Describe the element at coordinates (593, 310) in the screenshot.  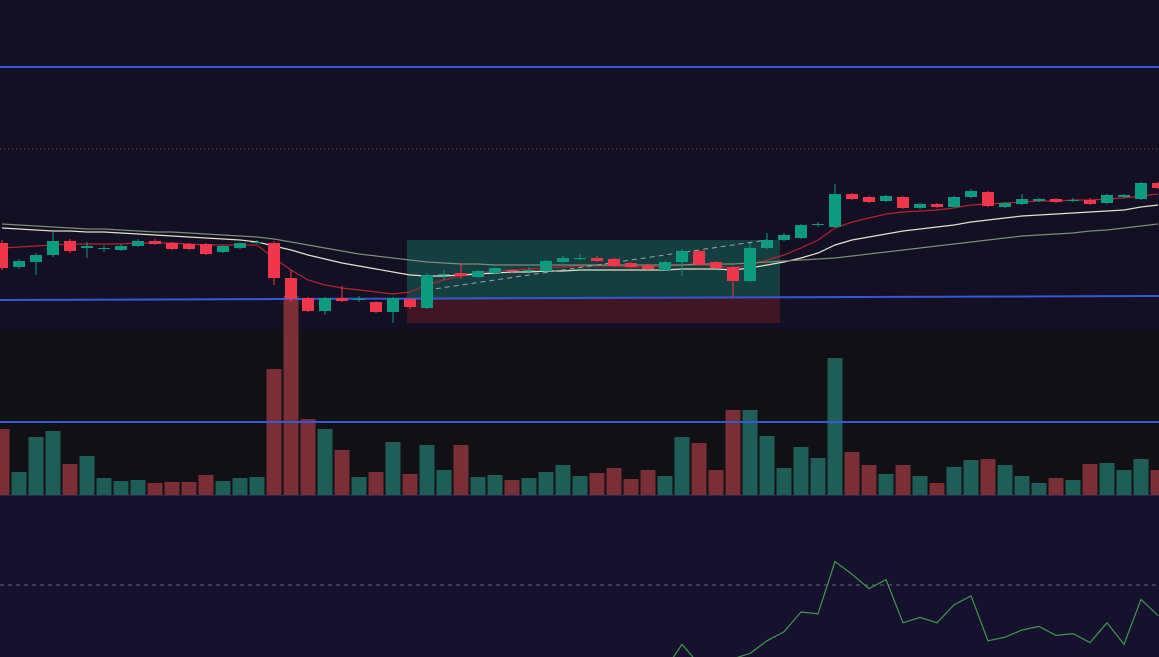
I see `zone` at that location.